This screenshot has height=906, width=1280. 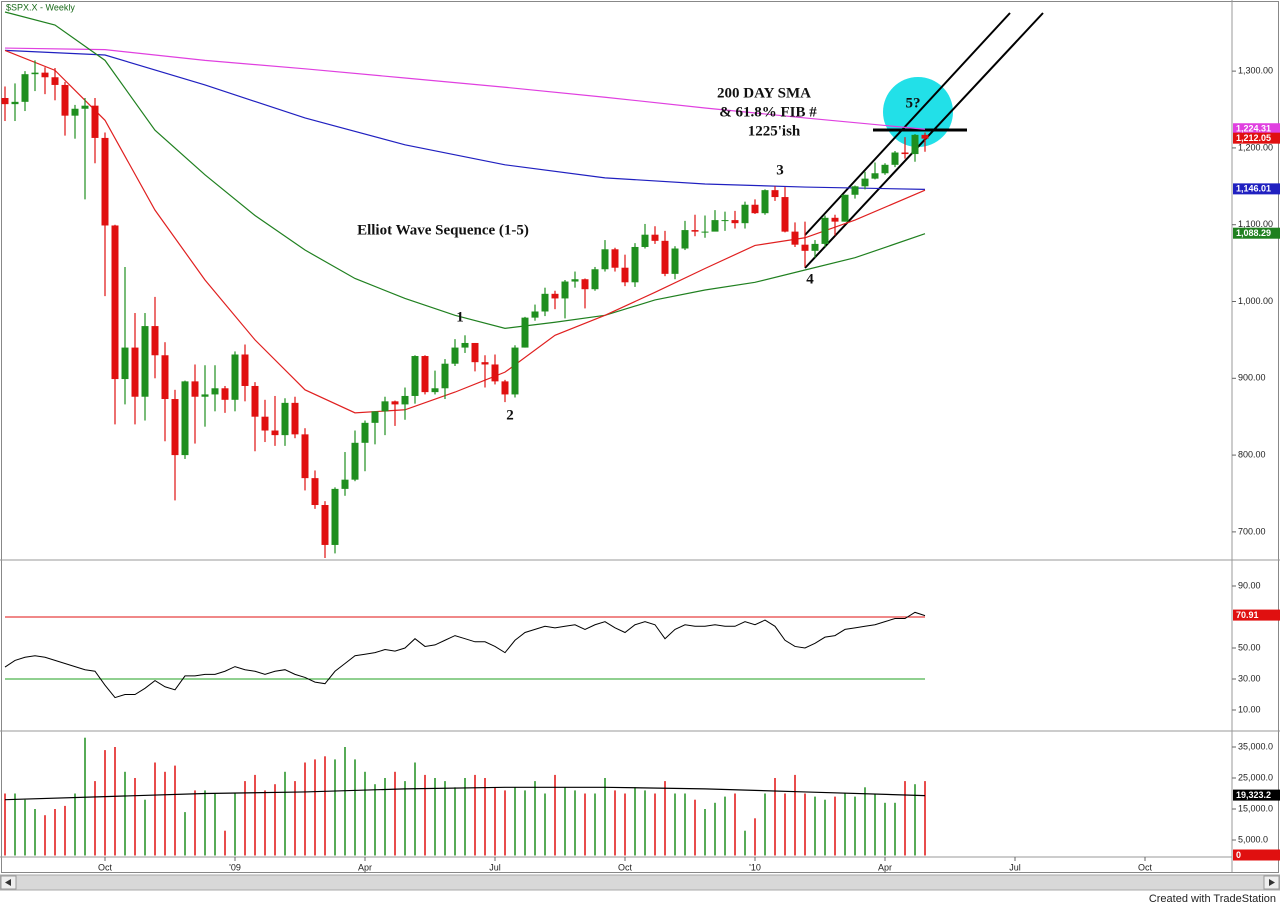 What do you see at coordinates (768, 112) in the screenshot?
I see `annotation: & 61.8% FIB #` at bounding box center [768, 112].